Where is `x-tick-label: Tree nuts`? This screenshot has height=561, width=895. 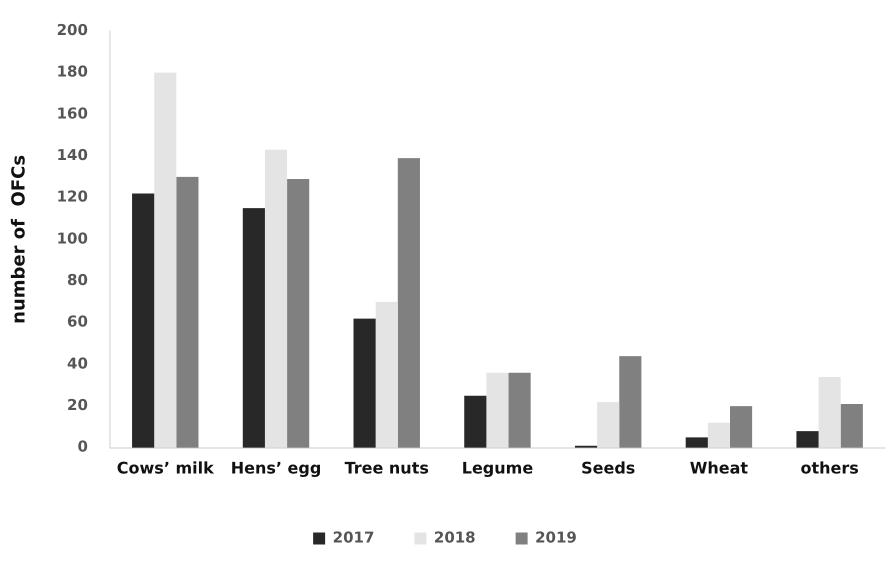 x-tick-label: Tree nuts is located at coordinates (386, 468).